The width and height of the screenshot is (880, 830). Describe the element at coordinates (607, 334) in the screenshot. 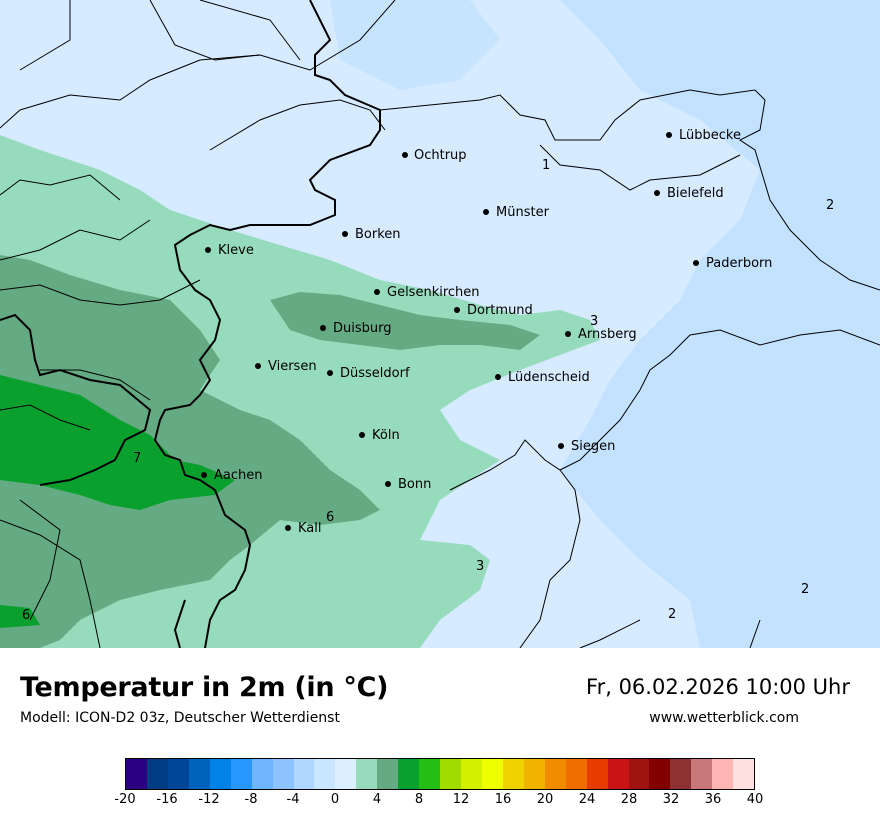

I see `svg-text: Arnsberg` at that location.